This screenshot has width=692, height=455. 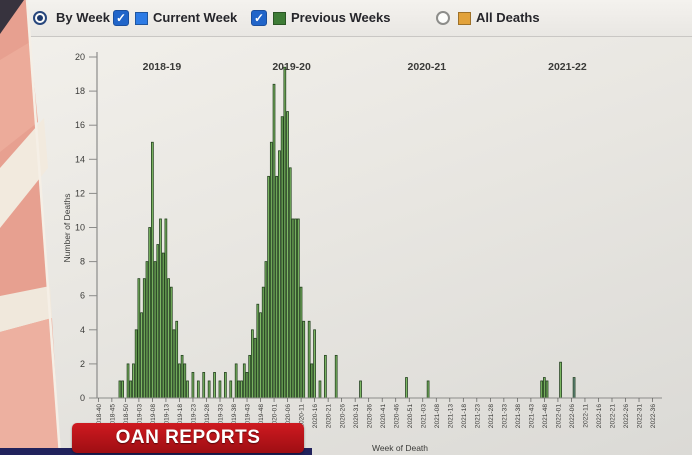 I want to click on x-tick-label: 2020-21, so click(x=329, y=416).